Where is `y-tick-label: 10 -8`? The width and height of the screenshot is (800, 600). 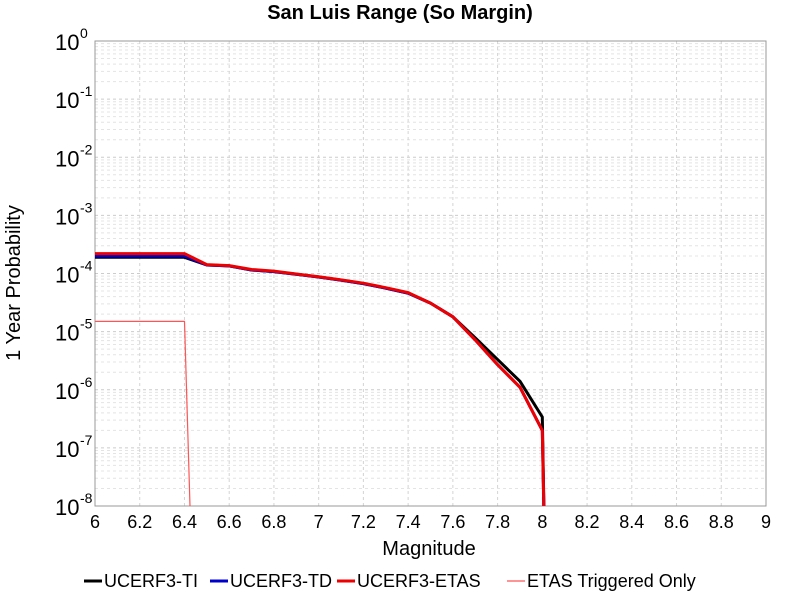 y-tick-label: 10 -8 is located at coordinates (74, 505).